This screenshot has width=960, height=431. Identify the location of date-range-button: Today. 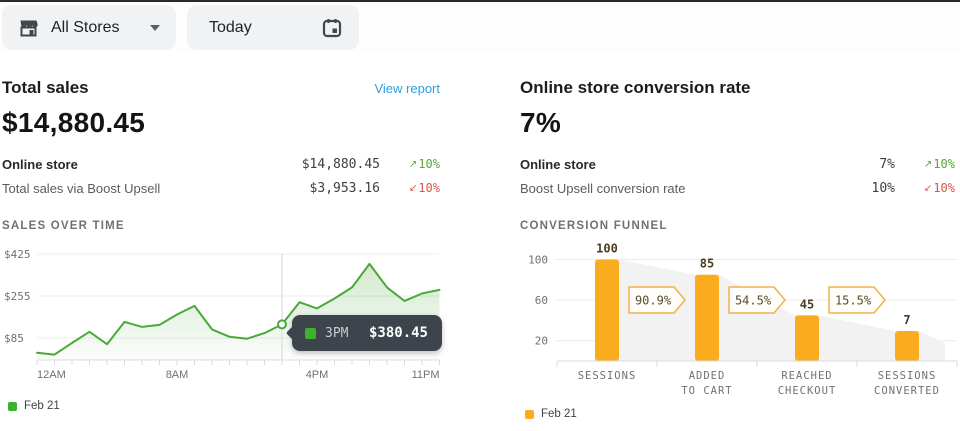
(273, 27).